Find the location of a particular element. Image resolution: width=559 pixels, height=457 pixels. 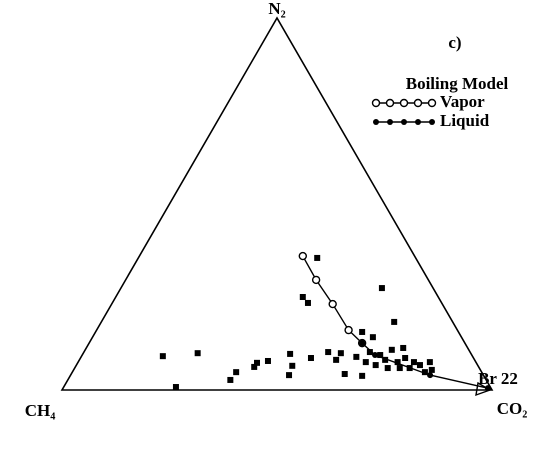

legend-label: Liquid is located at coordinates (465, 120).